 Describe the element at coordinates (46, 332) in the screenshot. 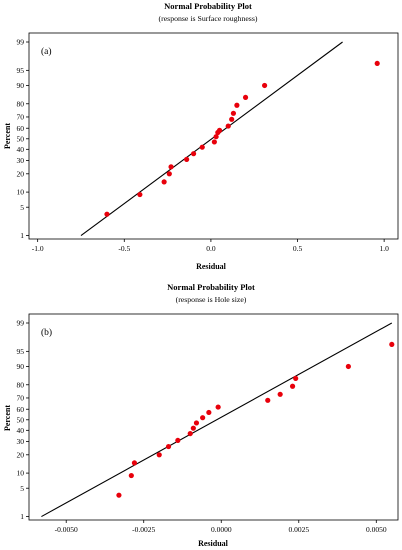

I see `panel-label: (b)` at that location.